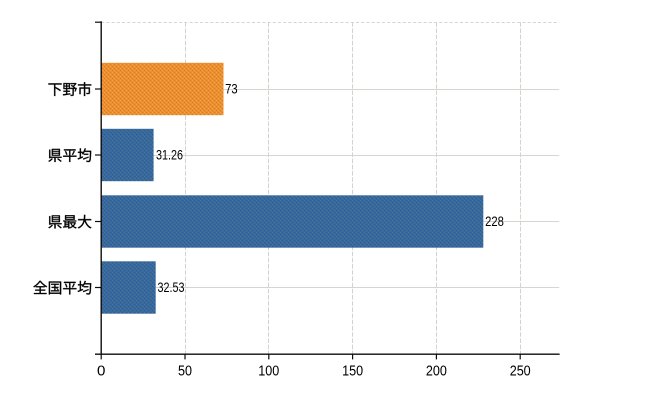  Describe the element at coordinates (436, 370) in the screenshot. I see `svg-text: 200` at that location.